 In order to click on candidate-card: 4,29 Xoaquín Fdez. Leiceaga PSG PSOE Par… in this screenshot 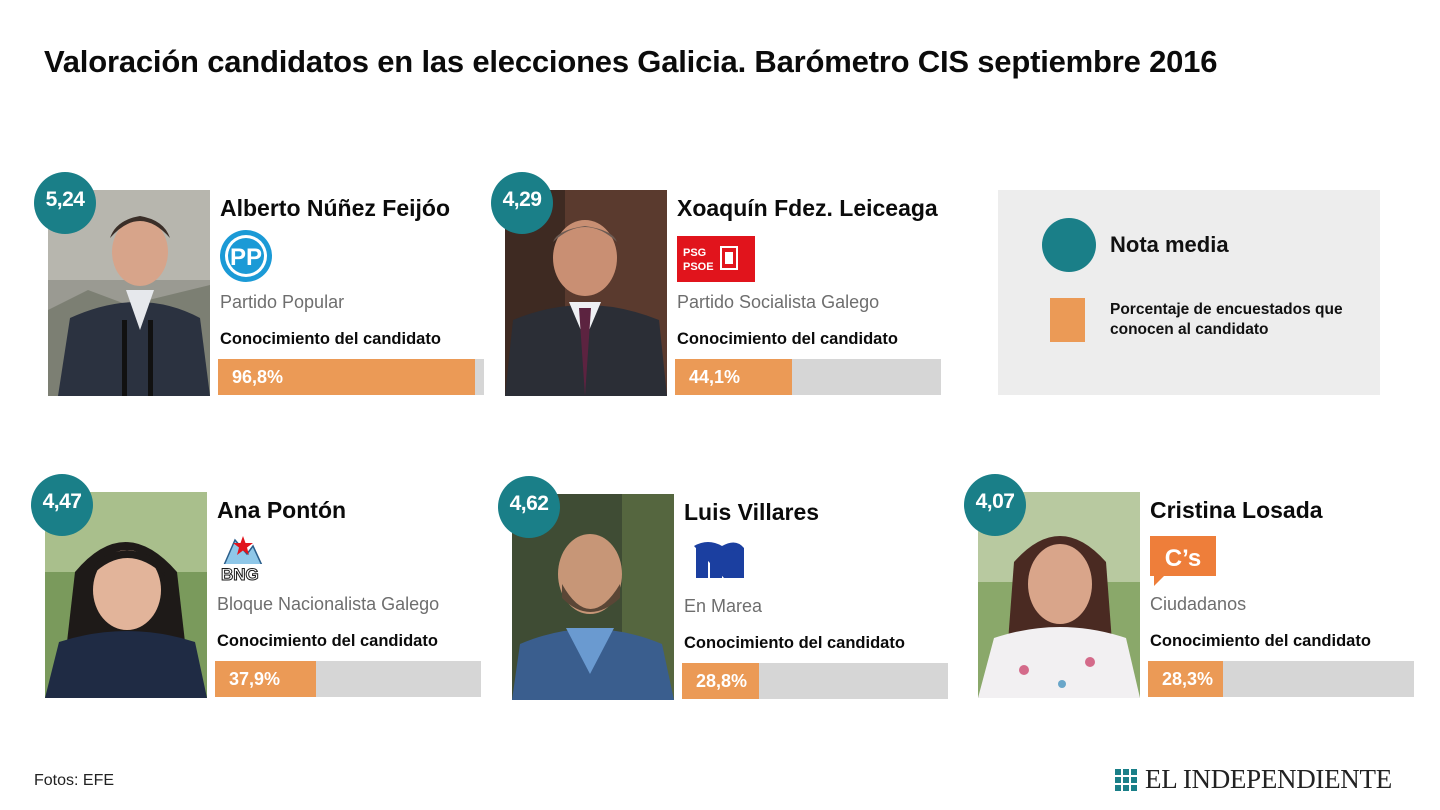, I will do `click(723, 287)`.